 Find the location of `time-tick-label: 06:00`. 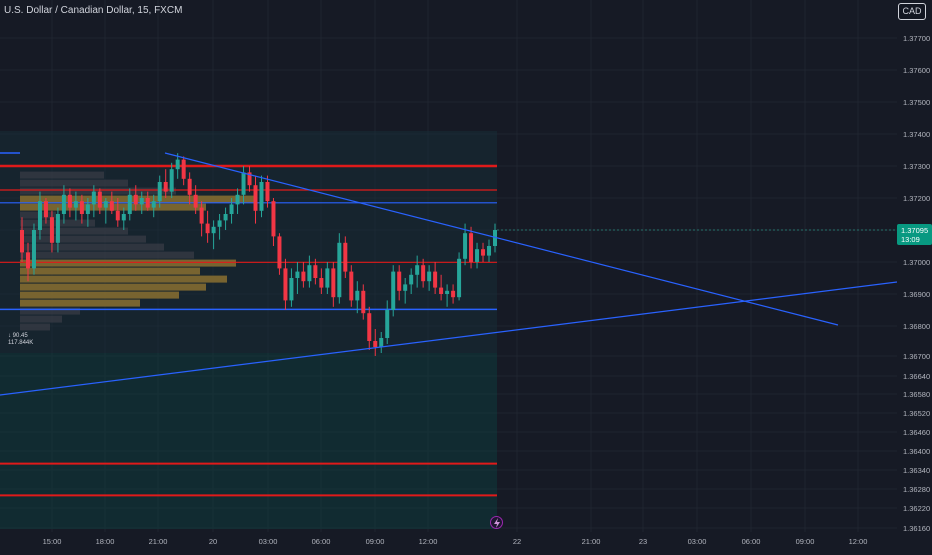

time-tick-label: 06:00 is located at coordinates (321, 541).